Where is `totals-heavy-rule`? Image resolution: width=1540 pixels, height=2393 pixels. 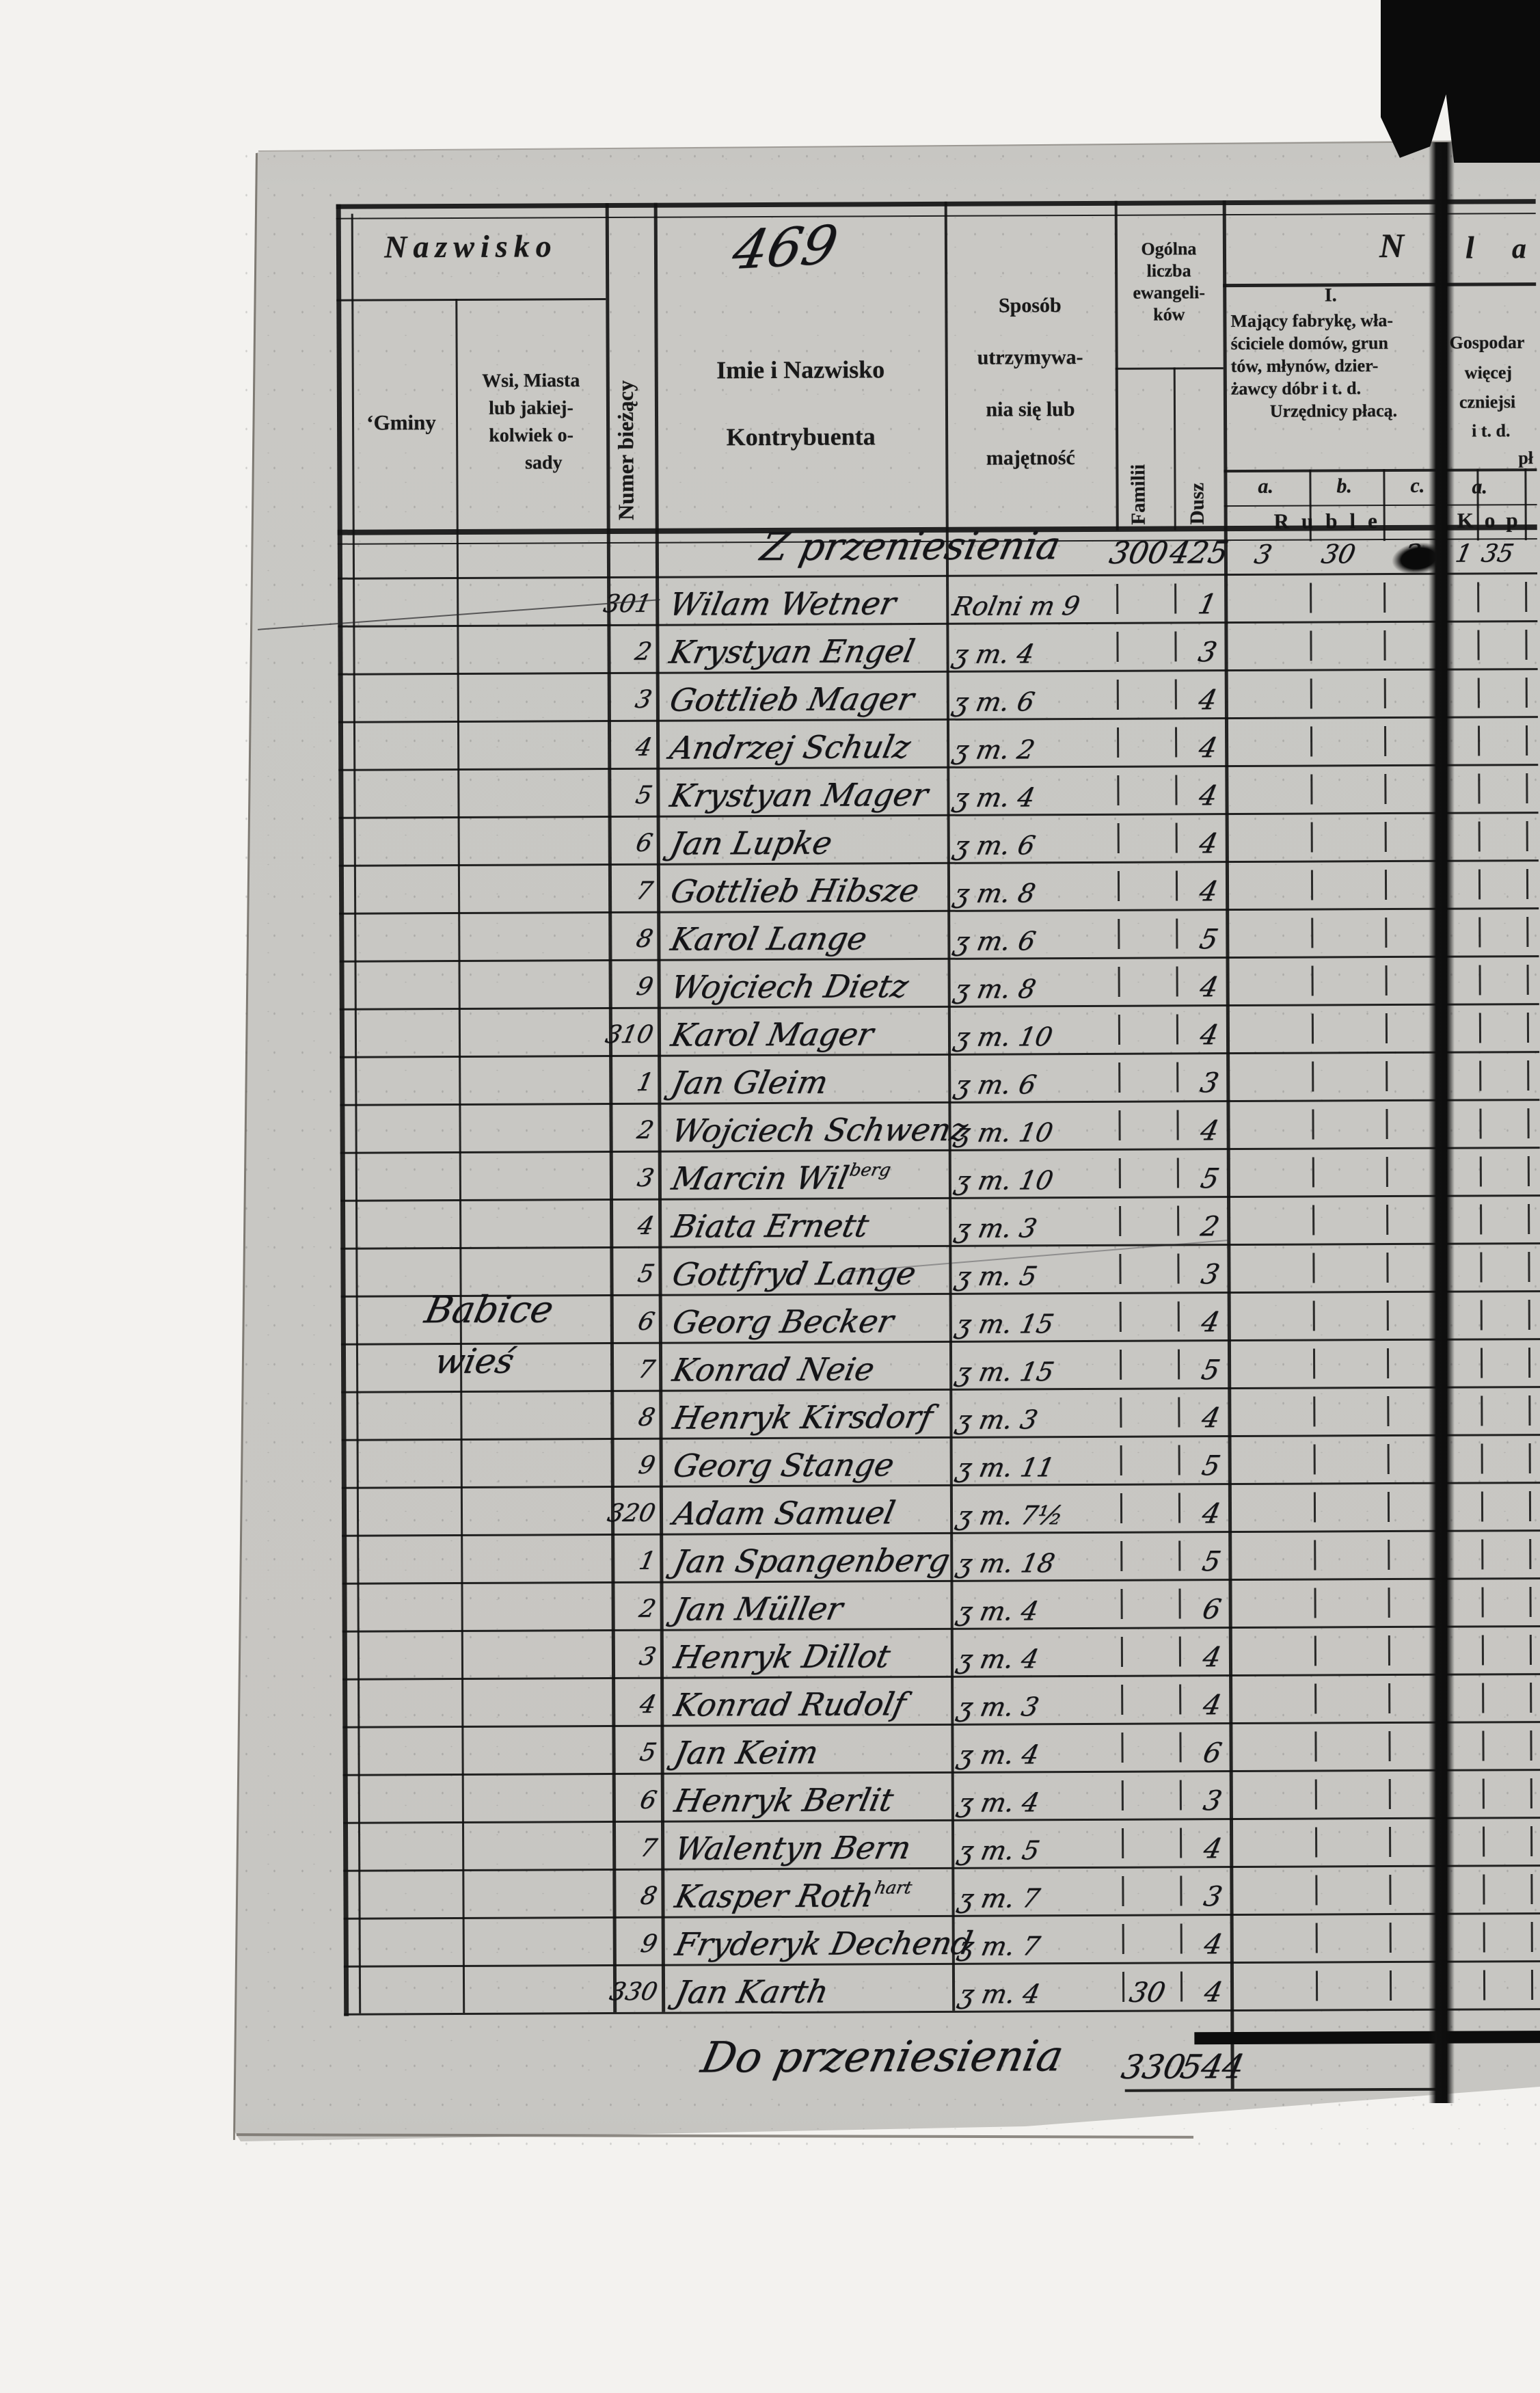
totals-heavy-rule is located at coordinates (1367, 2038).